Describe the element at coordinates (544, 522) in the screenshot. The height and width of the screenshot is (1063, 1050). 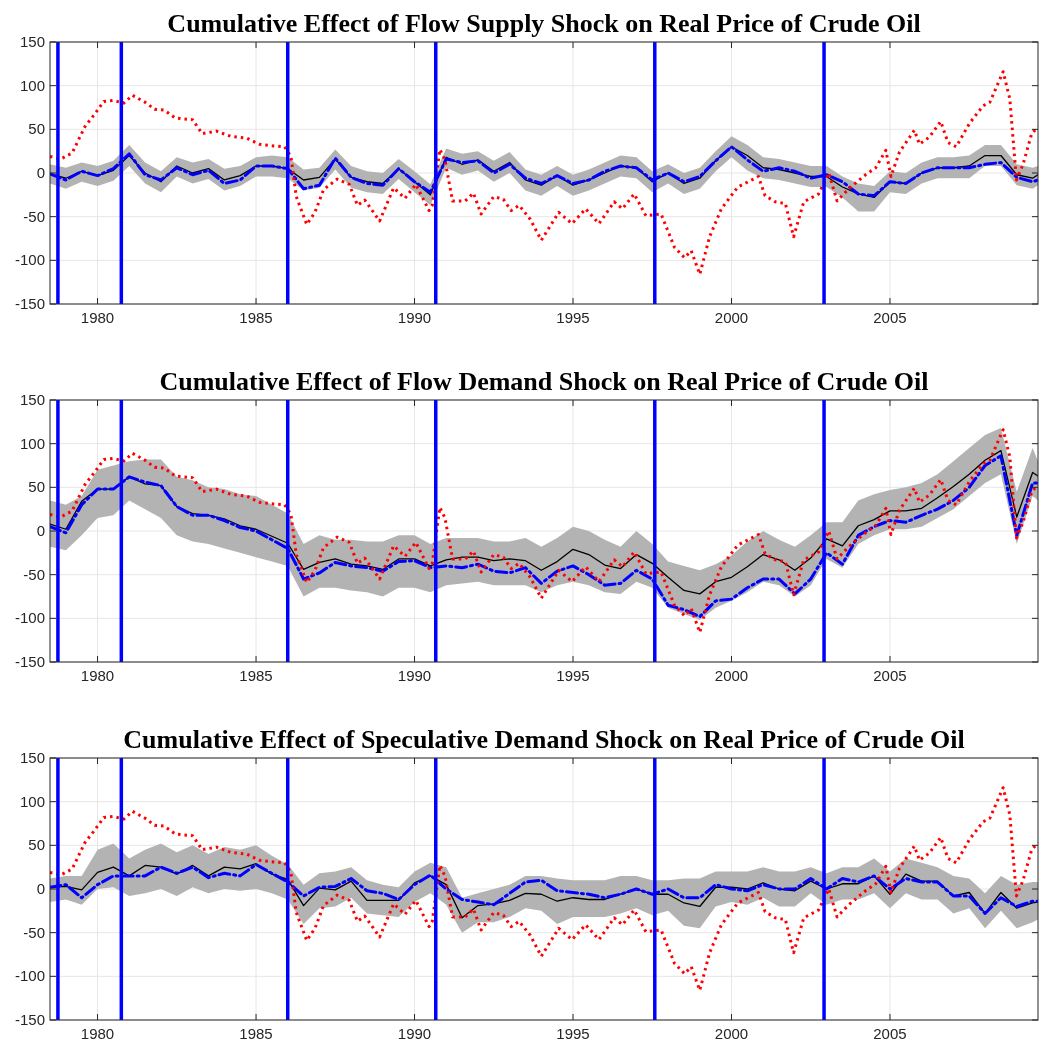
I see `line-series` at that location.